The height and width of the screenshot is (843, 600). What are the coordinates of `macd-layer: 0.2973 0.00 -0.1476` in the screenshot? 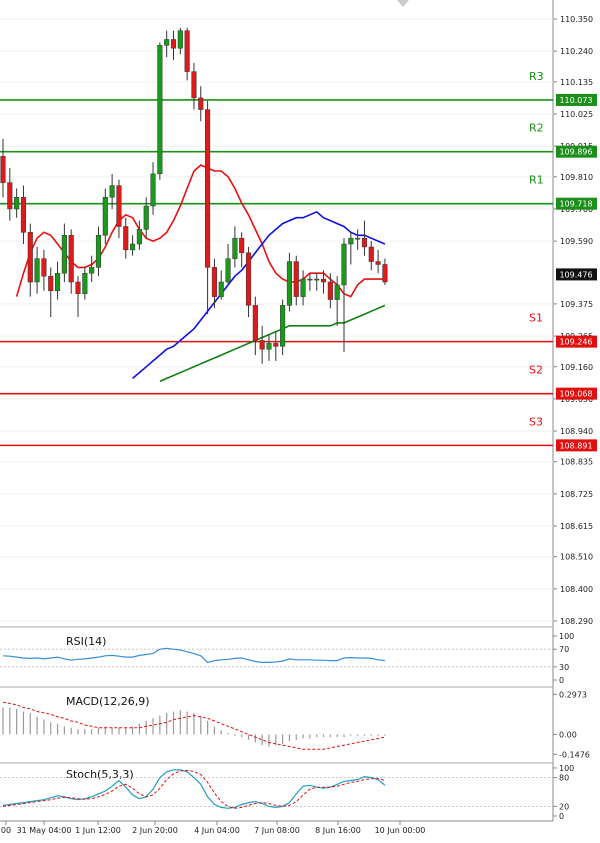 It's located at (296, 724).